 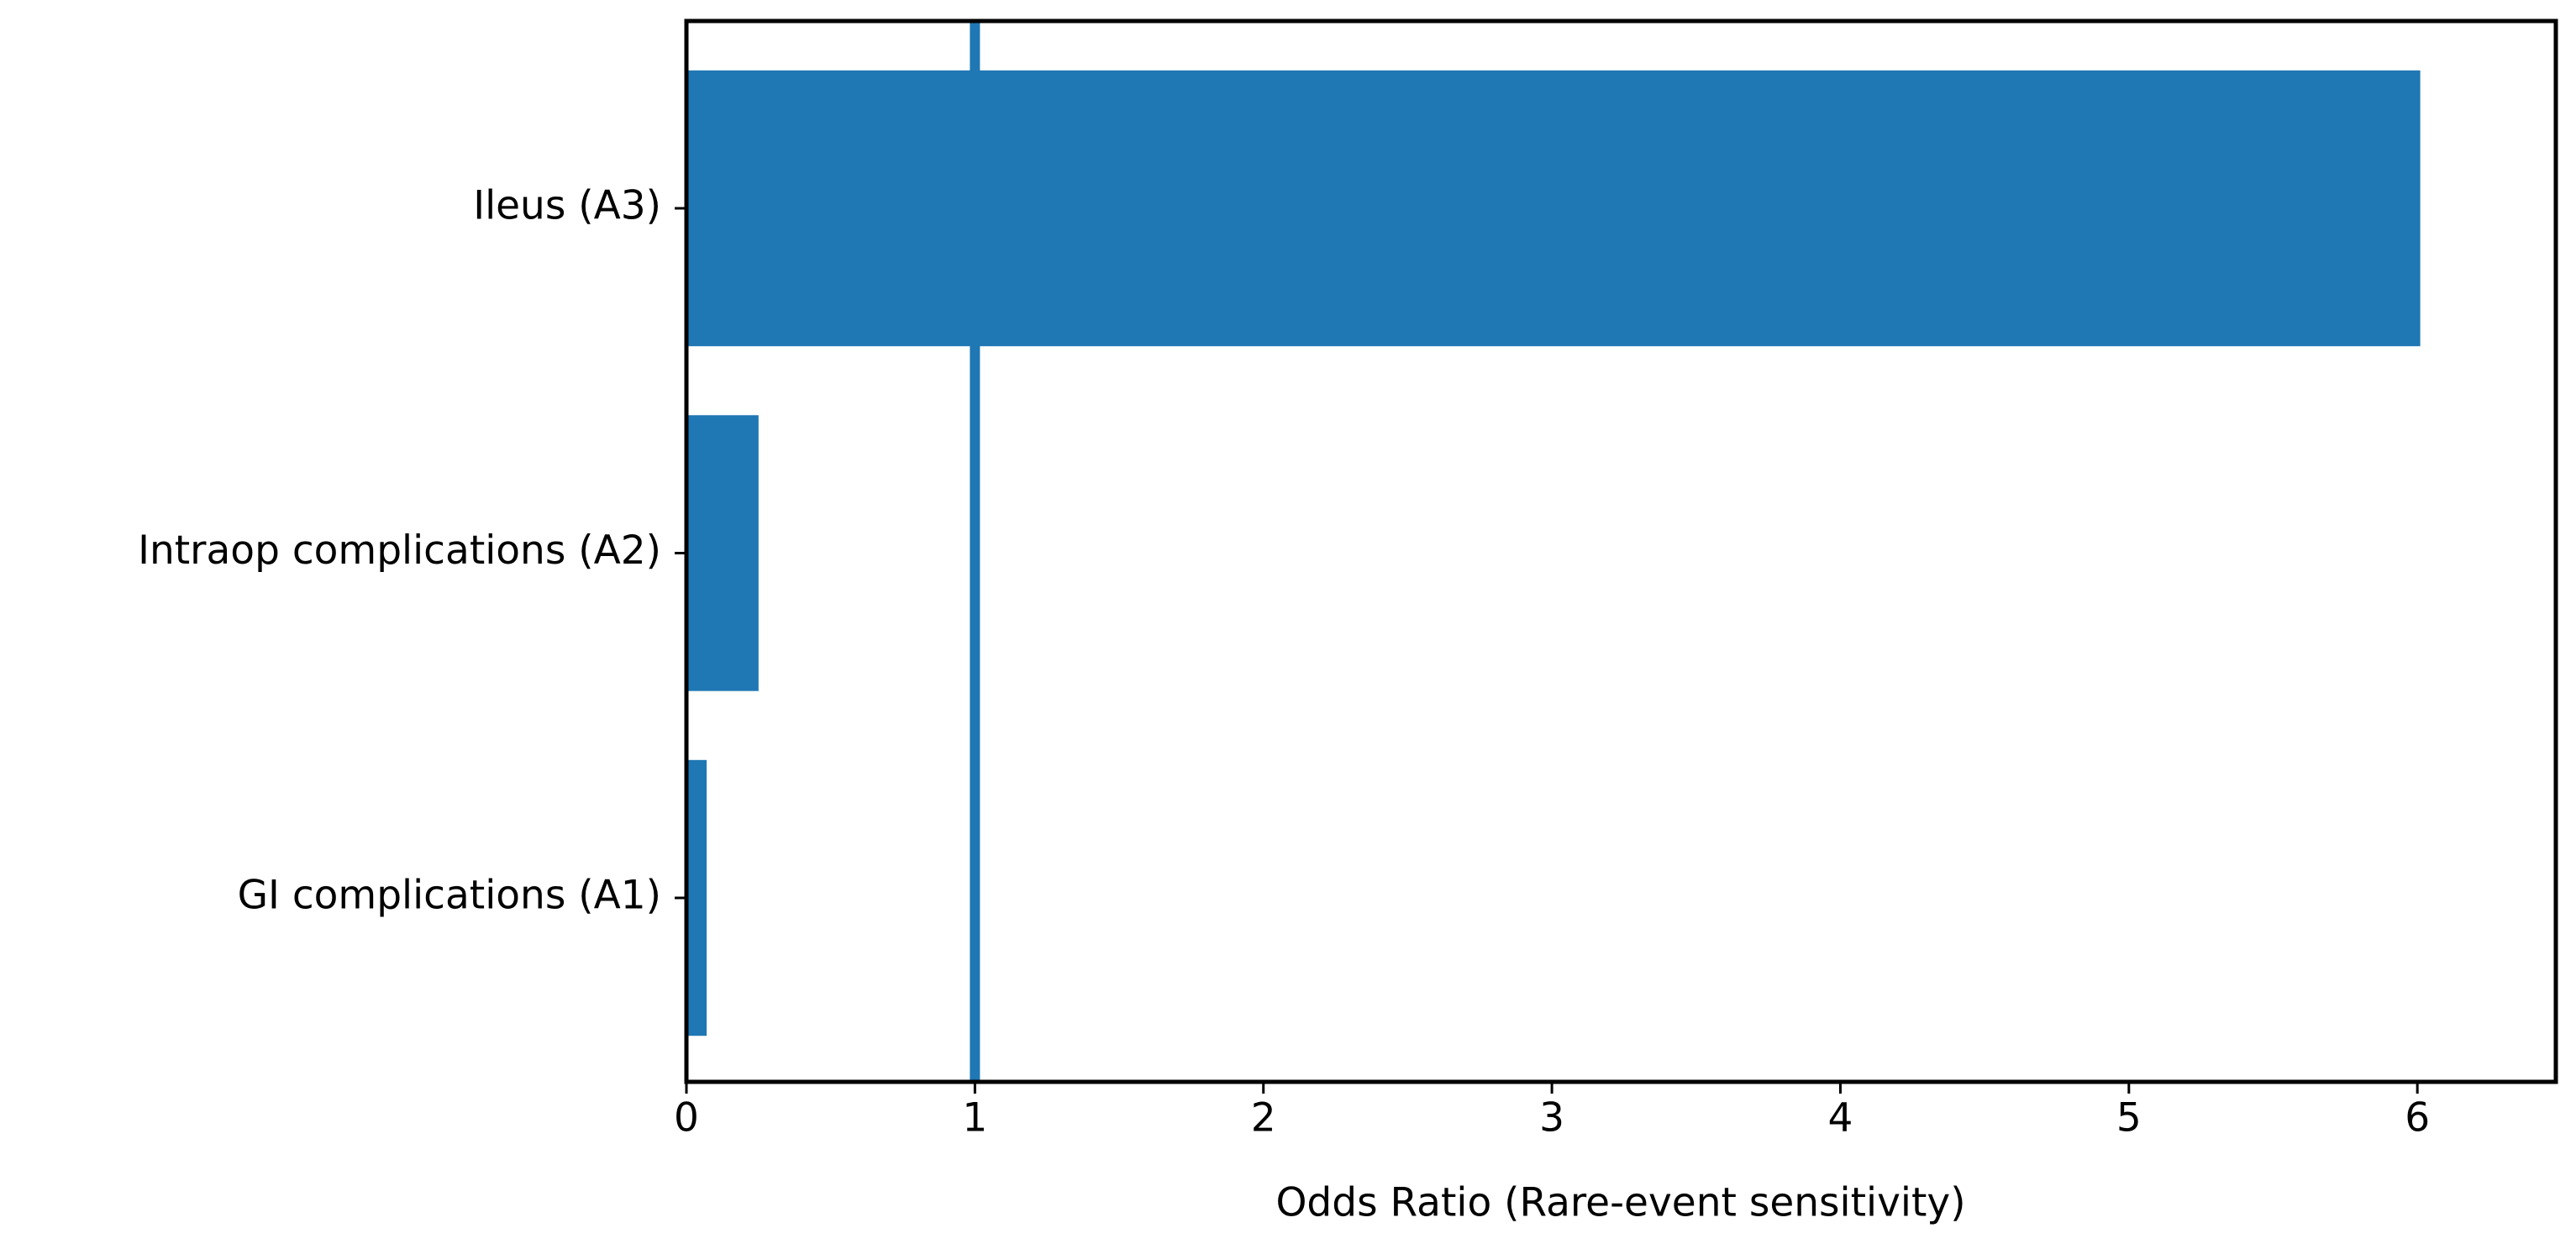 What do you see at coordinates (1620, 1203) in the screenshot?
I see `x-axis-label: Odds Ratio (Rare-event sensitivity)` at bounding box center [1620, 1203].